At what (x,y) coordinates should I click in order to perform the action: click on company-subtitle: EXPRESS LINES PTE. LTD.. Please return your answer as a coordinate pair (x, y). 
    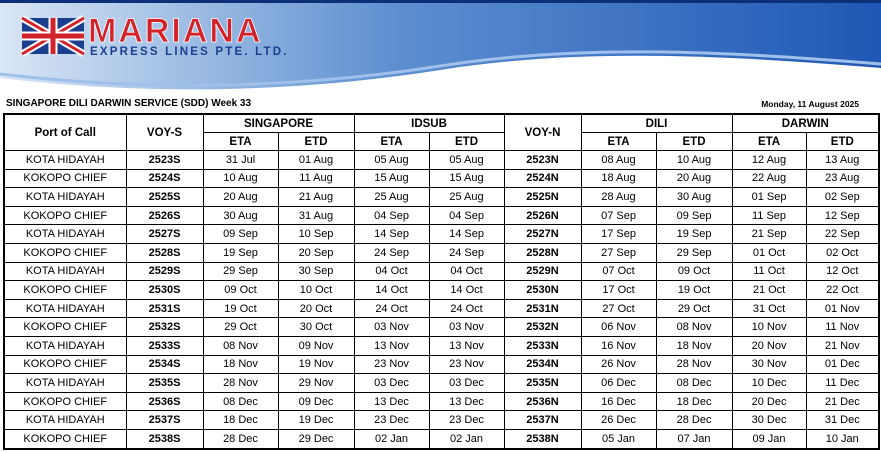
    Looking at the image, I should click on (189, 52).